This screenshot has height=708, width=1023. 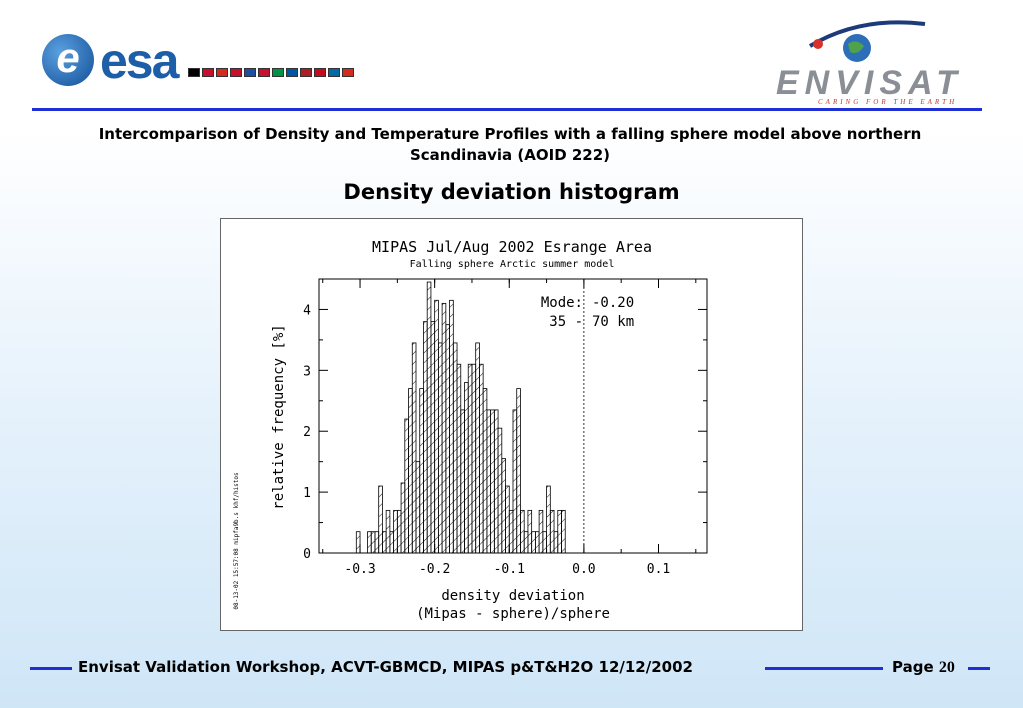 I want to click on y-axis-label: relative frequency [%], so click(x=279, y=416).